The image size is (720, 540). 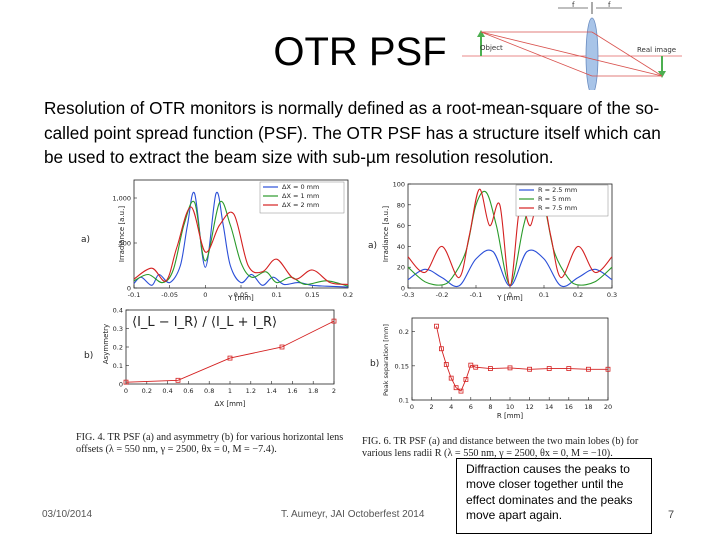 What do you see at coordinates (557, 190) in the screenshot?
I see `fig6a-legend-label: R = 2.5 mm` at bounding box center [557, 190].